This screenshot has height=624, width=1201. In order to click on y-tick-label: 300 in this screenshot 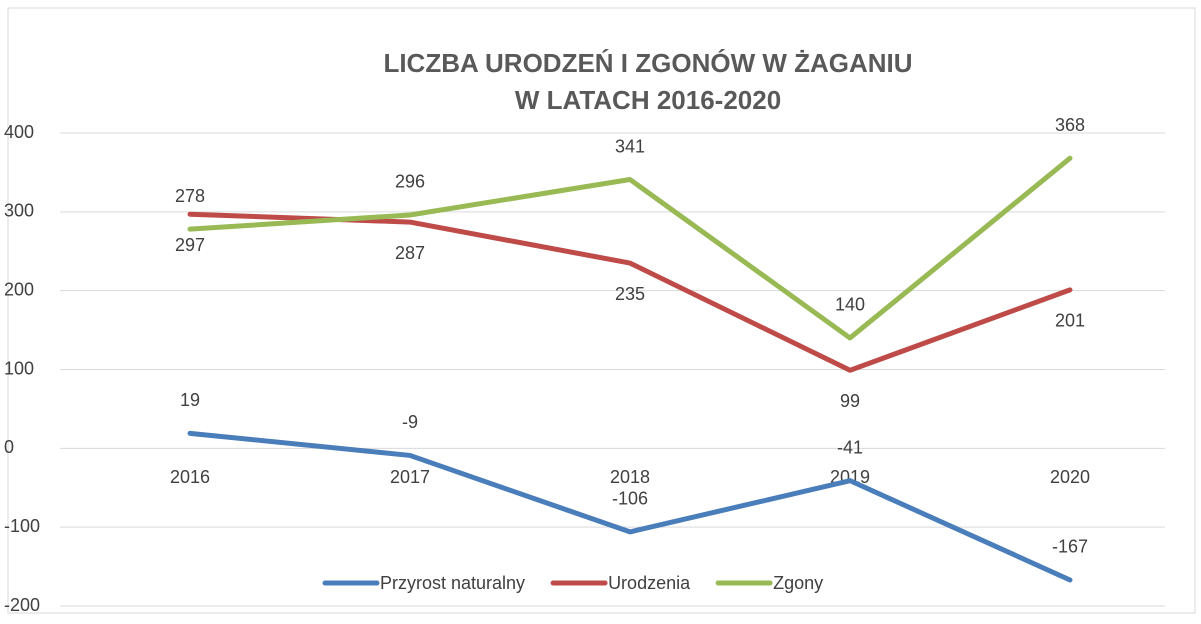, I will do `click(19, 211)`.